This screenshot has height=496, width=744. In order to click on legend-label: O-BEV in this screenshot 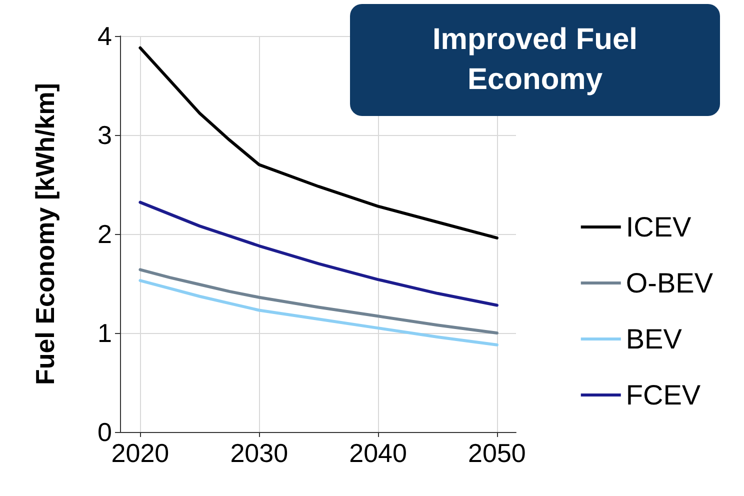, I will do `click(670, 283)`.